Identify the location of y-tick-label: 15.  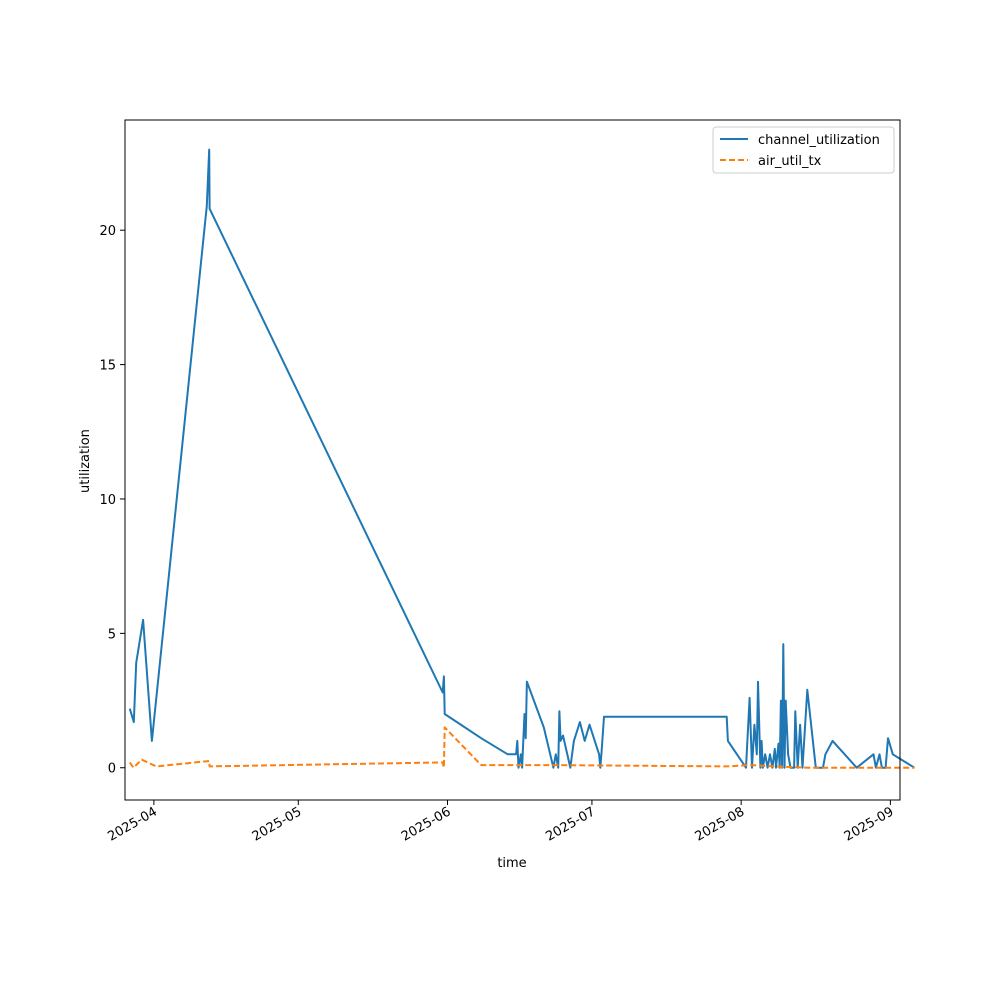
(107, 366).